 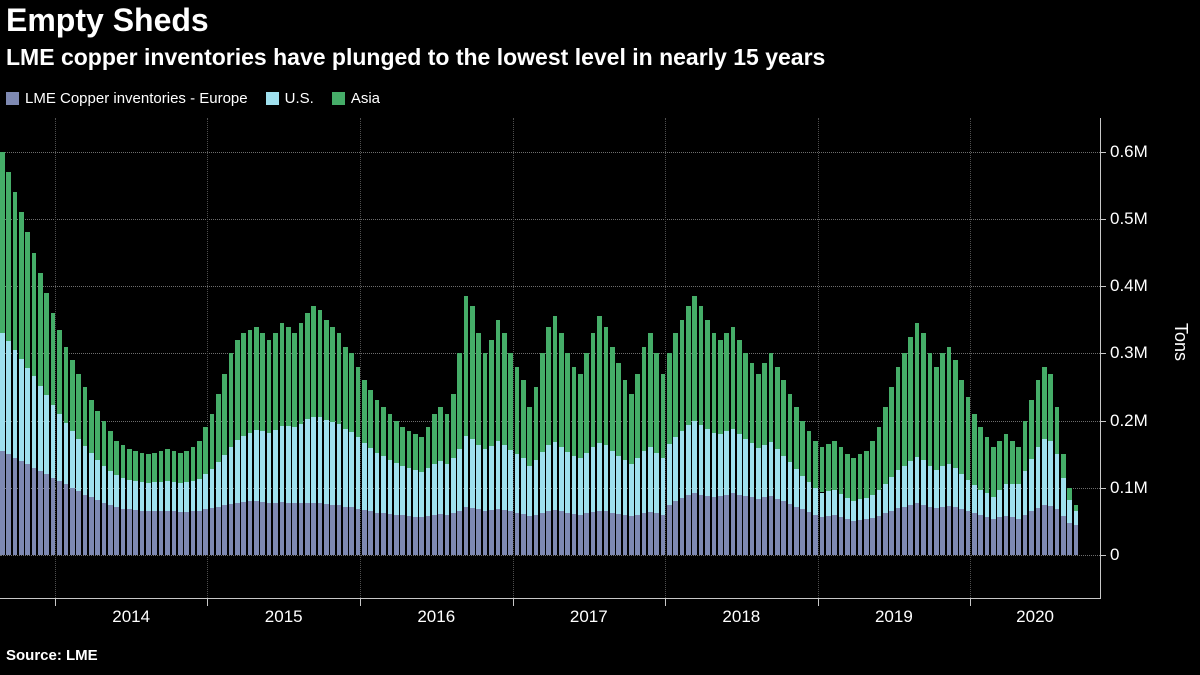 I want to click on x-axis-tick, so click(x=666, y=602).